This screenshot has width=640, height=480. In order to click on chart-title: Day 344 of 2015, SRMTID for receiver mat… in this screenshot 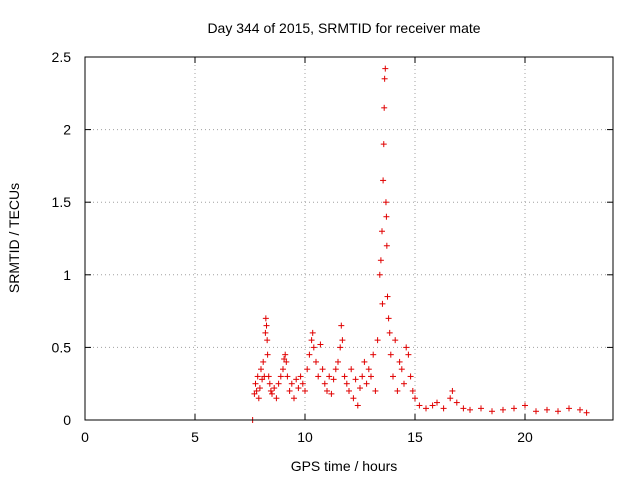, I will do `click(343, 28)`.